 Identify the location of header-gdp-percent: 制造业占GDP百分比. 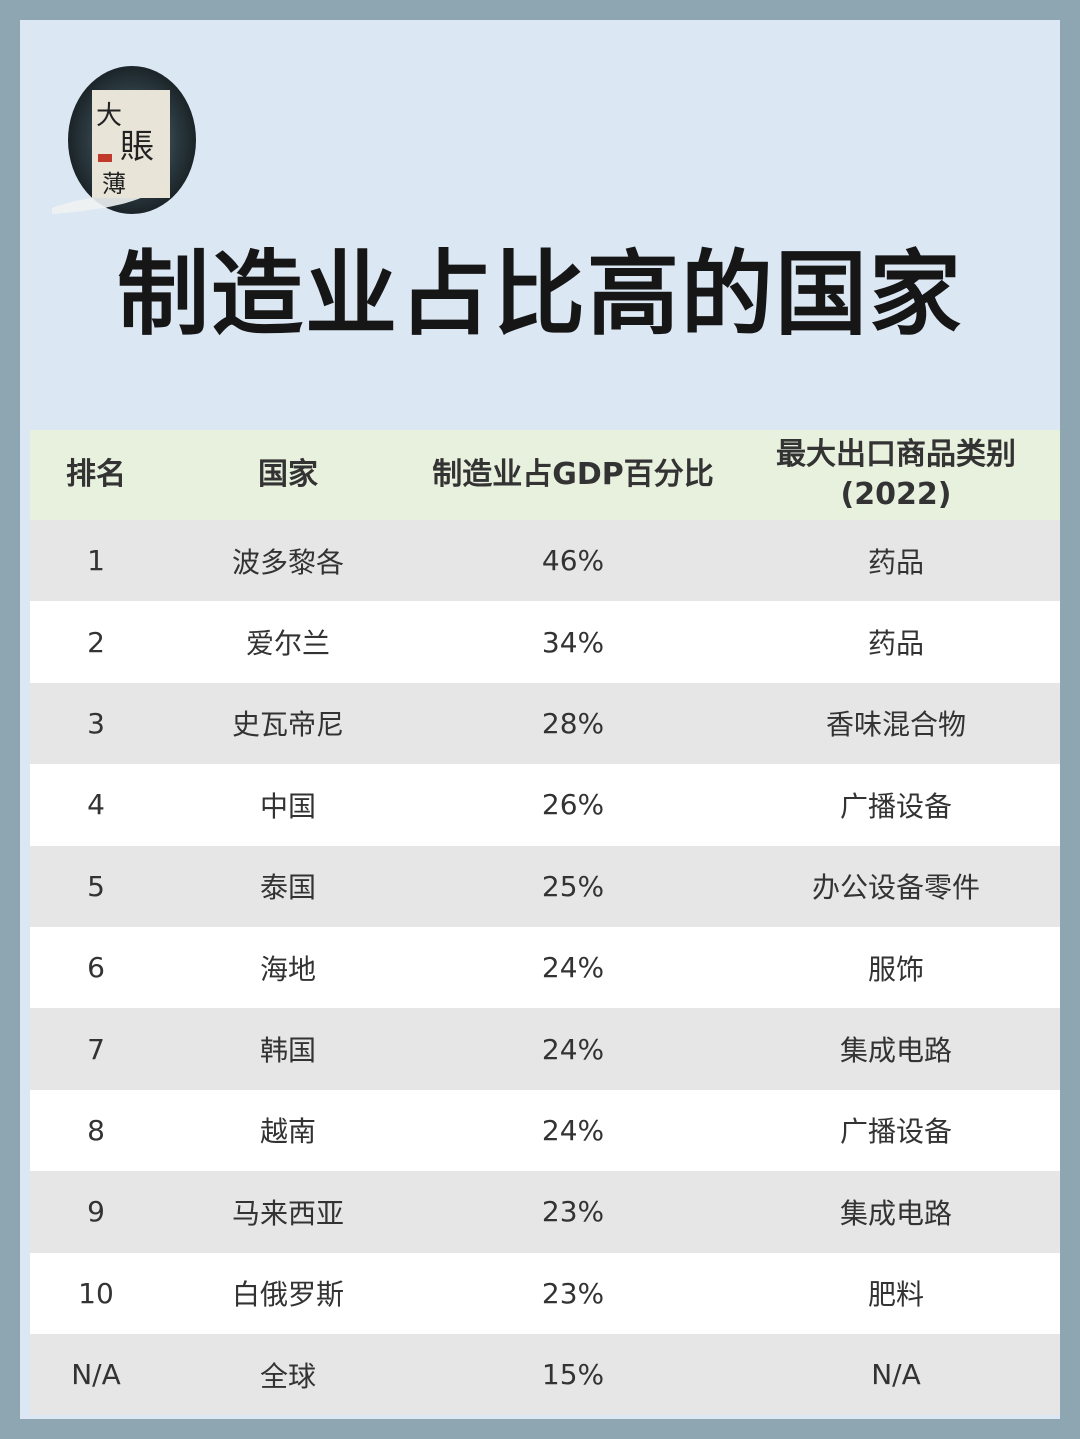
(573, 474).